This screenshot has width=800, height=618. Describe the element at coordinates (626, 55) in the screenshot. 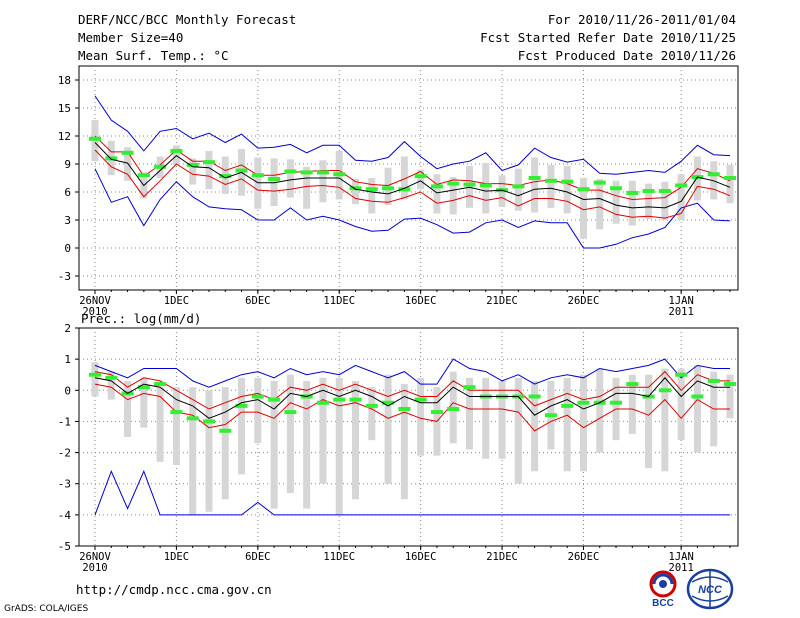

I see `produced-date: Fcst Produced Date 2010/11/26` at that location.